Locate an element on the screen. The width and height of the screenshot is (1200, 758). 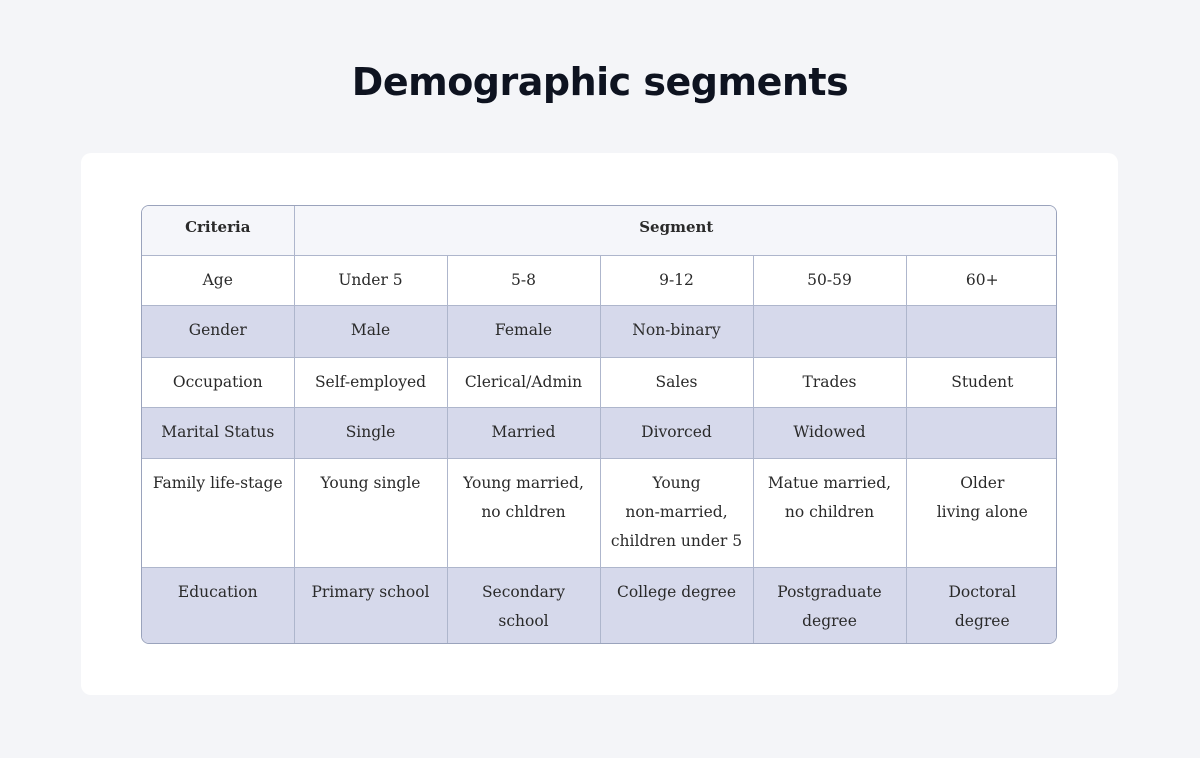
segment-header: Segment is located at coordinates (674, 231).